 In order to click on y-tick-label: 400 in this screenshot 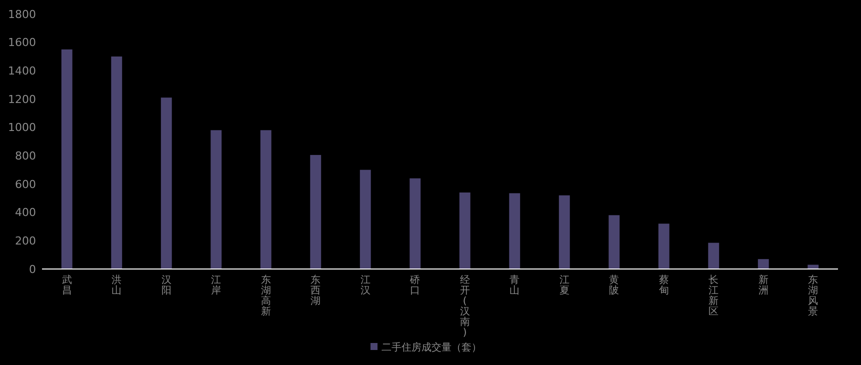, I will do `click(25, 213)`.